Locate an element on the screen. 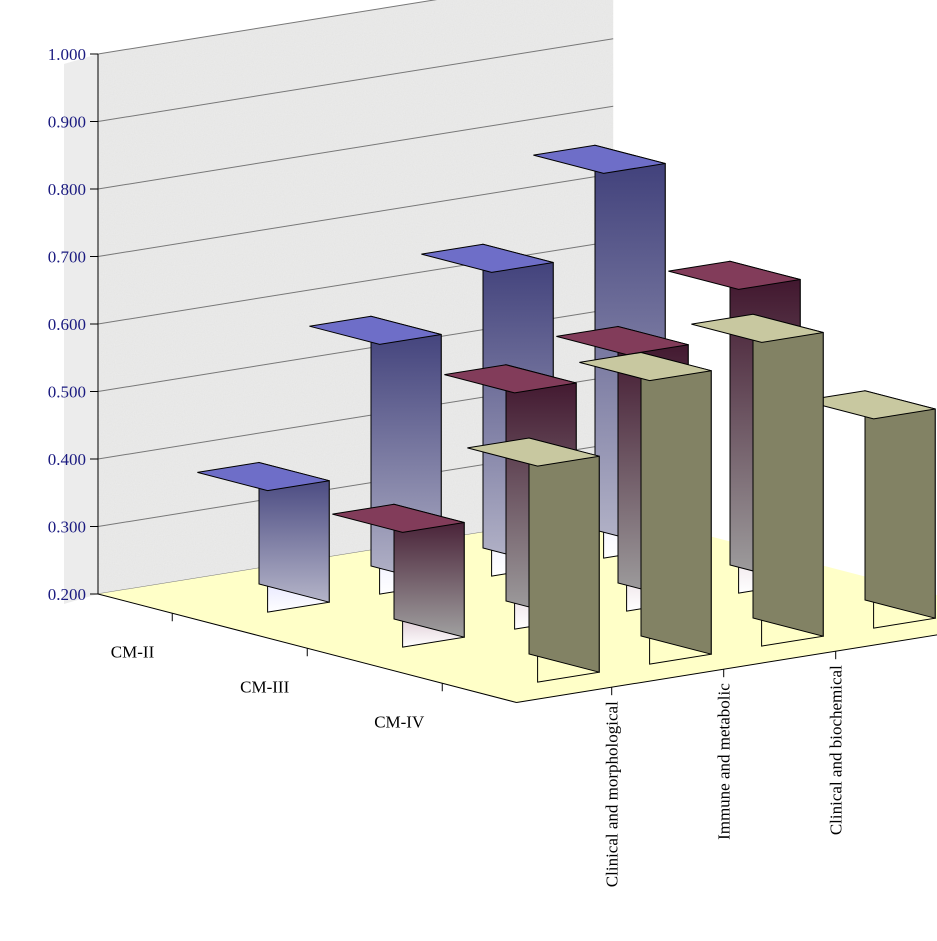 Image resolution: width=937 pixels, height=941 pixels. y-tick-label: 0.600 is located at coordinates (67, 324).